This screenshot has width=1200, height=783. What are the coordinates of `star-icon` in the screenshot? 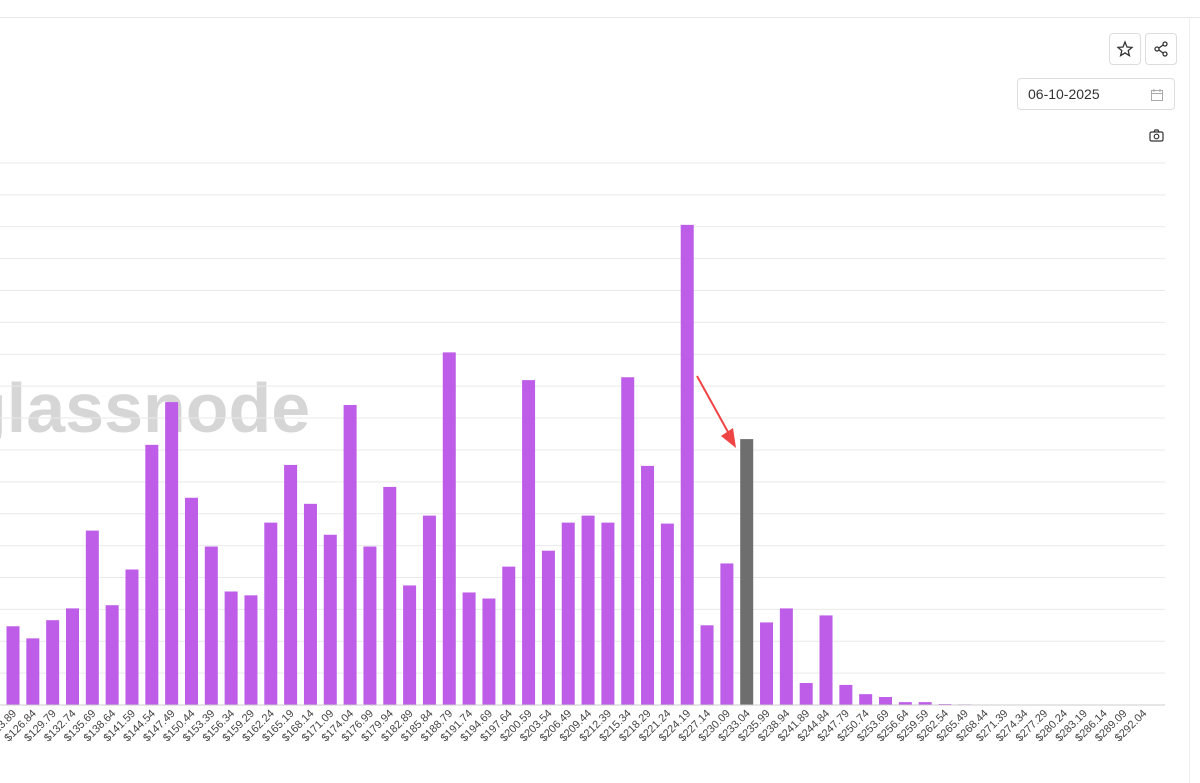 It's located at (1125, 48).